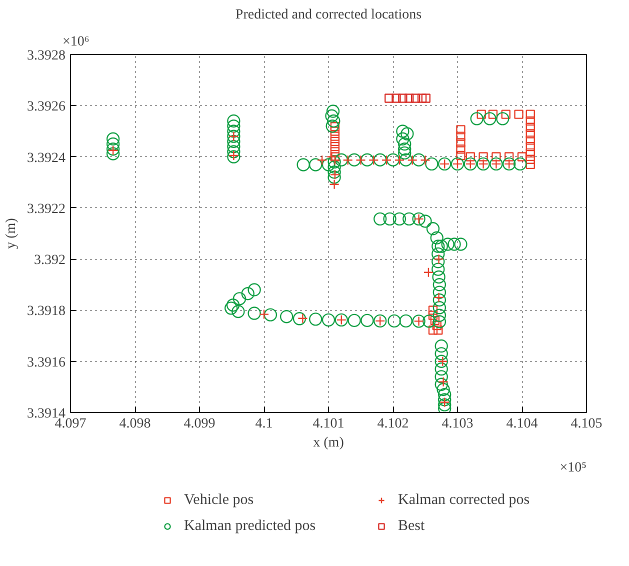  I want to click on x-tick-label: 4.105, so click(586, 424).